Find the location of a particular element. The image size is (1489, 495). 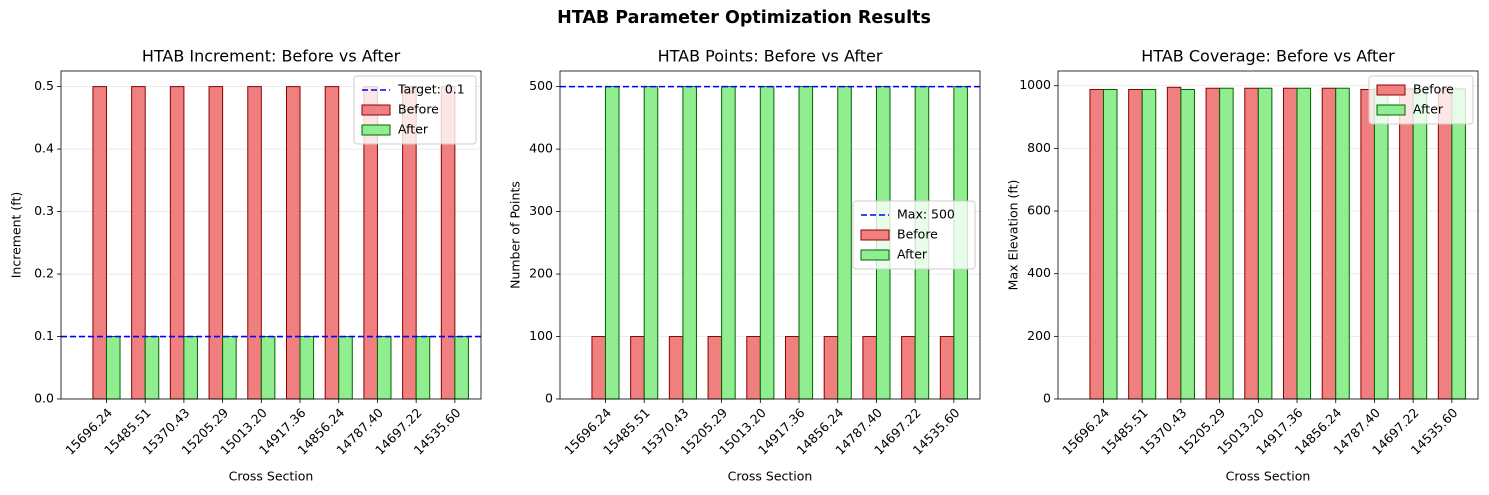

chart-title: HTAB Points: Before vs After is located at coordinates (770, 56).